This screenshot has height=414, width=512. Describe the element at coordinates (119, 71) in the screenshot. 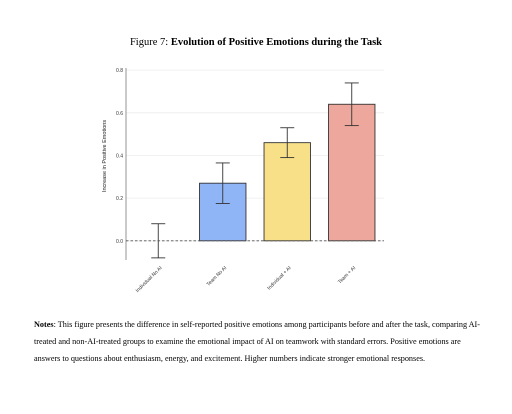

I see `y-tick-label: 0.8` at that location.